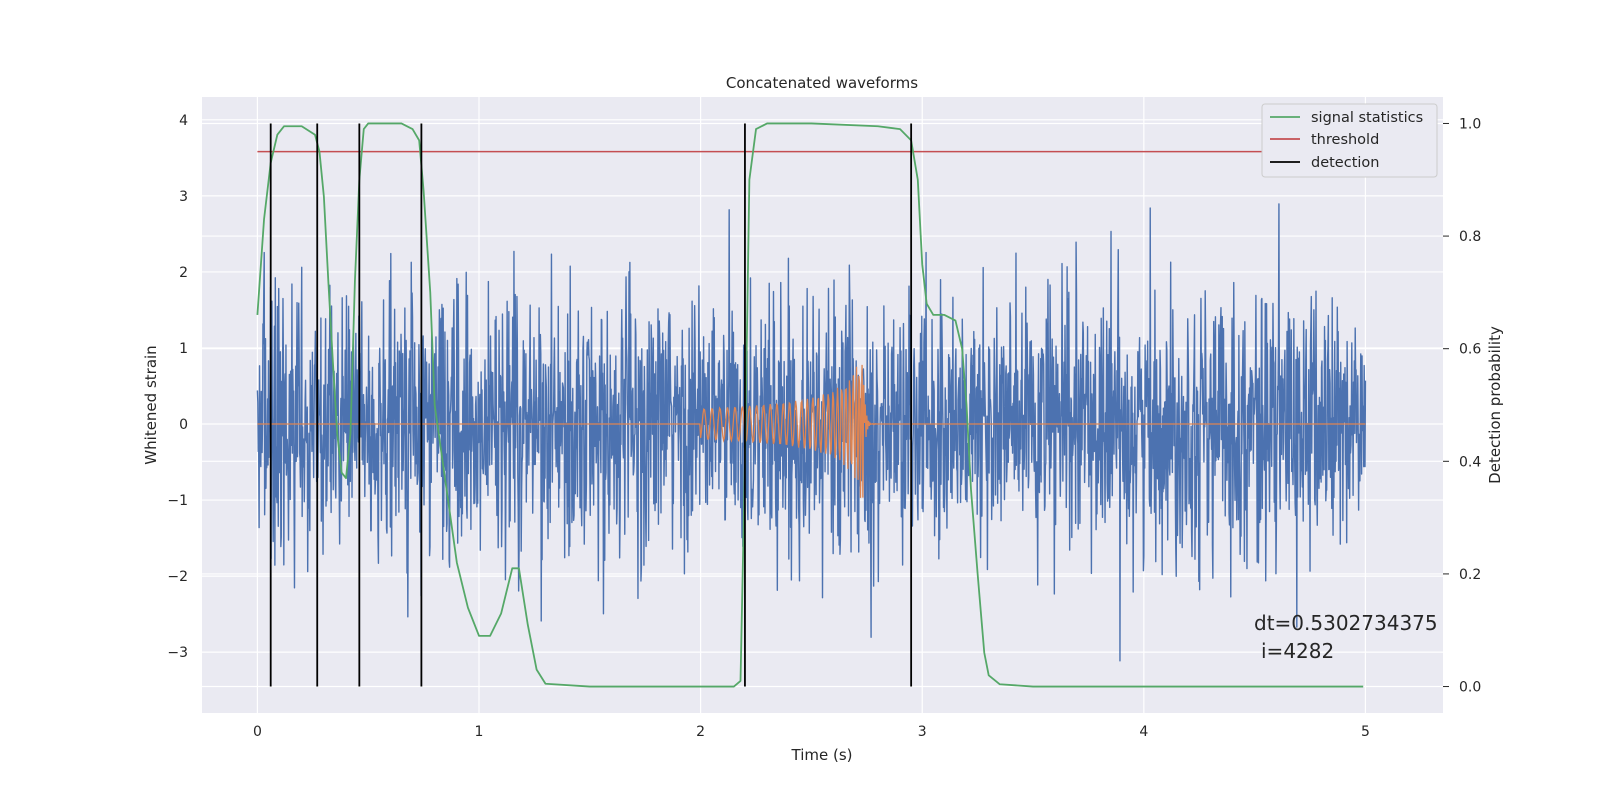 The height and width of the screenshot is (800, 1600). What do you see at coordinates (183, 349) in the screenshot?
I see `y-tick-label: 1` at bounding box center [183, 349].